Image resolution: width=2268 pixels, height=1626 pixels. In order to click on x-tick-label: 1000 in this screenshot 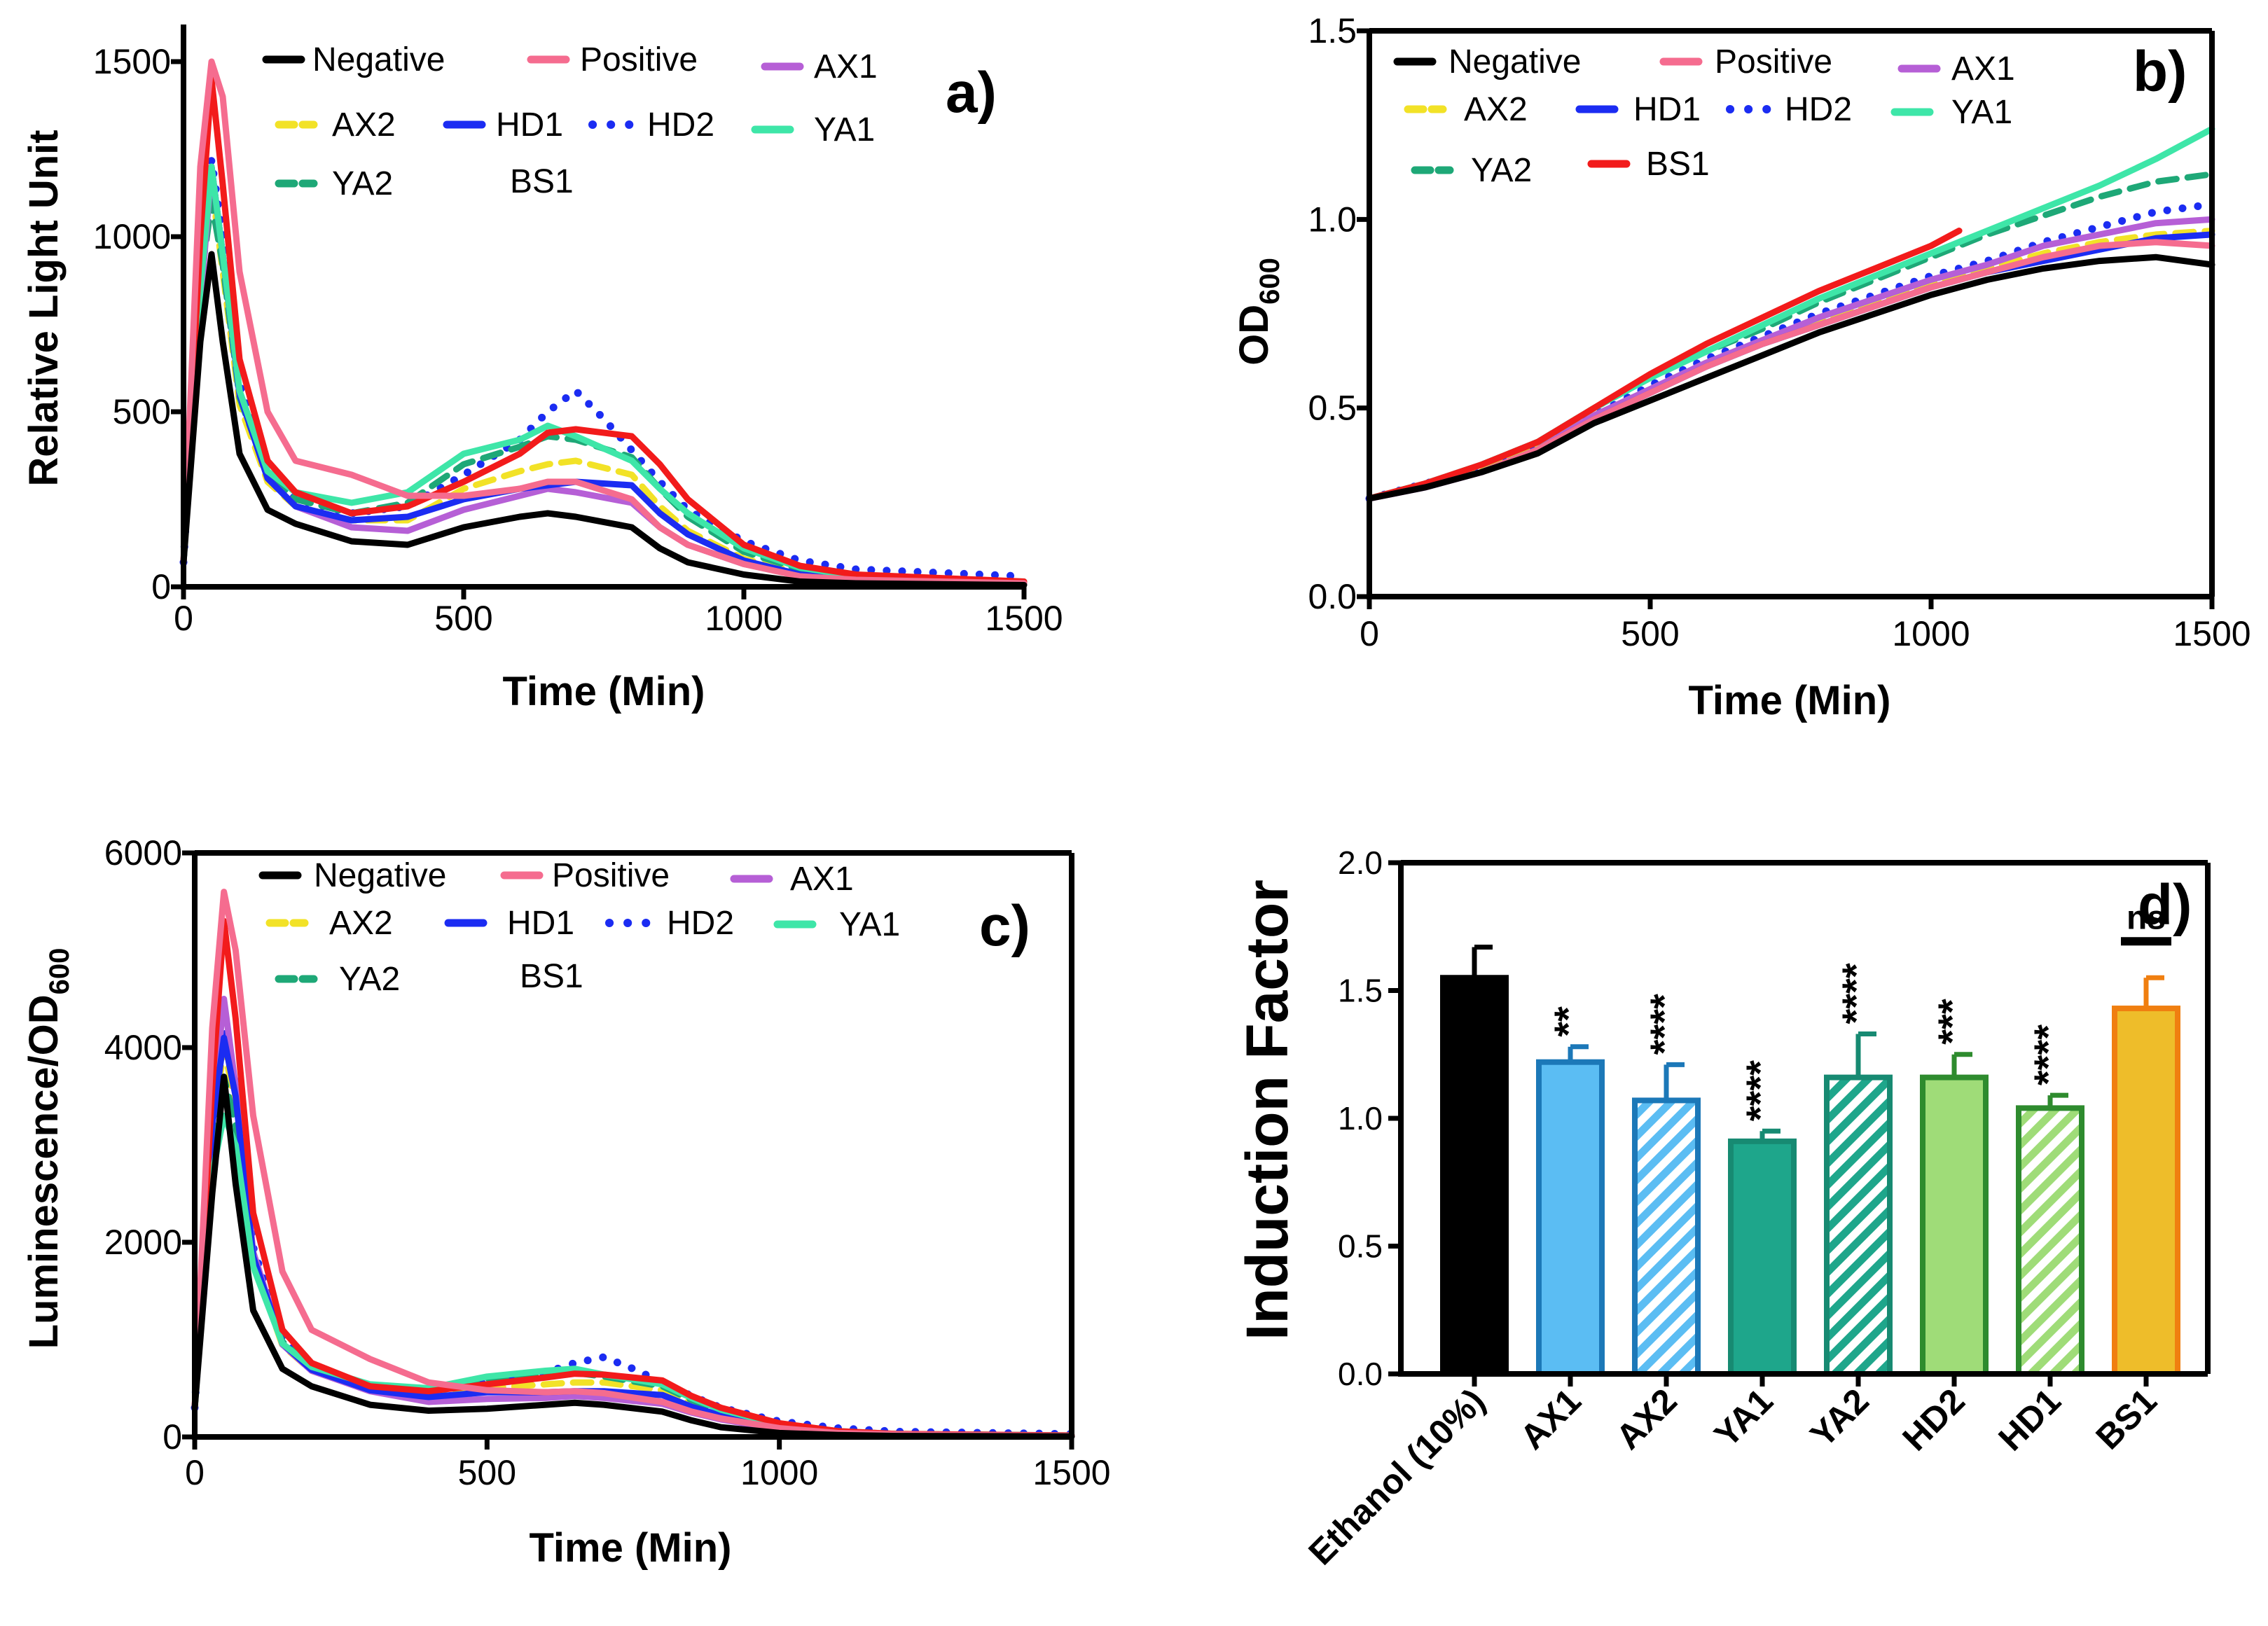, I will do `click(743, 618)`.